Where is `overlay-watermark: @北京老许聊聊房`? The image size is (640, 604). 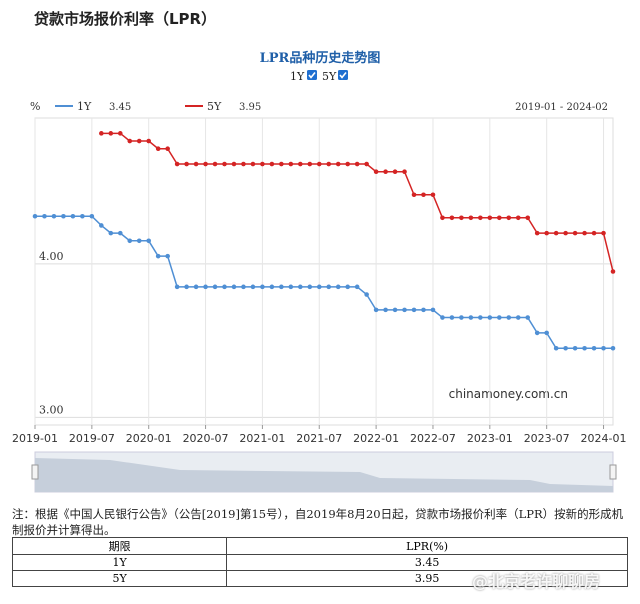 overlay-watermark: @北京老许聊聊房 is located at coordinates (536, 581).